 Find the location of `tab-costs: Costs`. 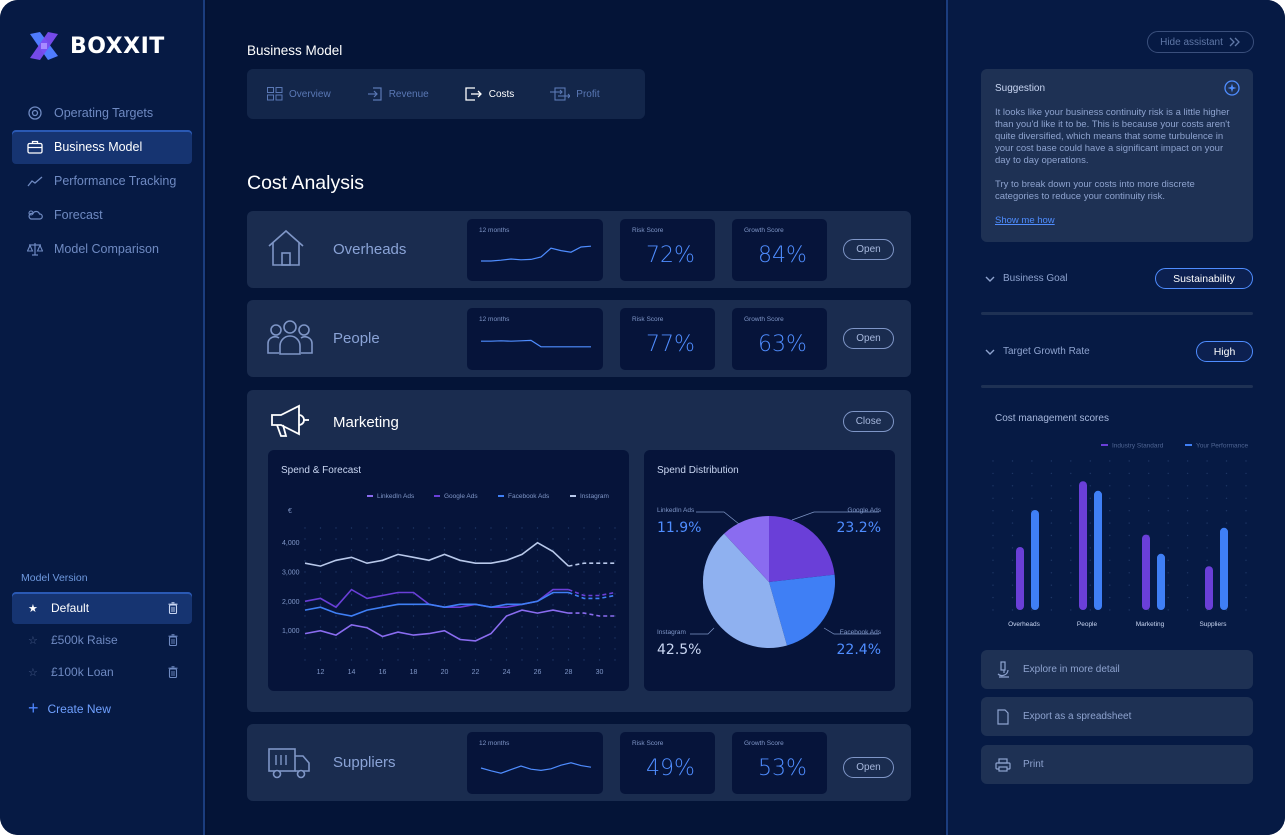

tab-costs: Costs is located at coordinates (489, 94).